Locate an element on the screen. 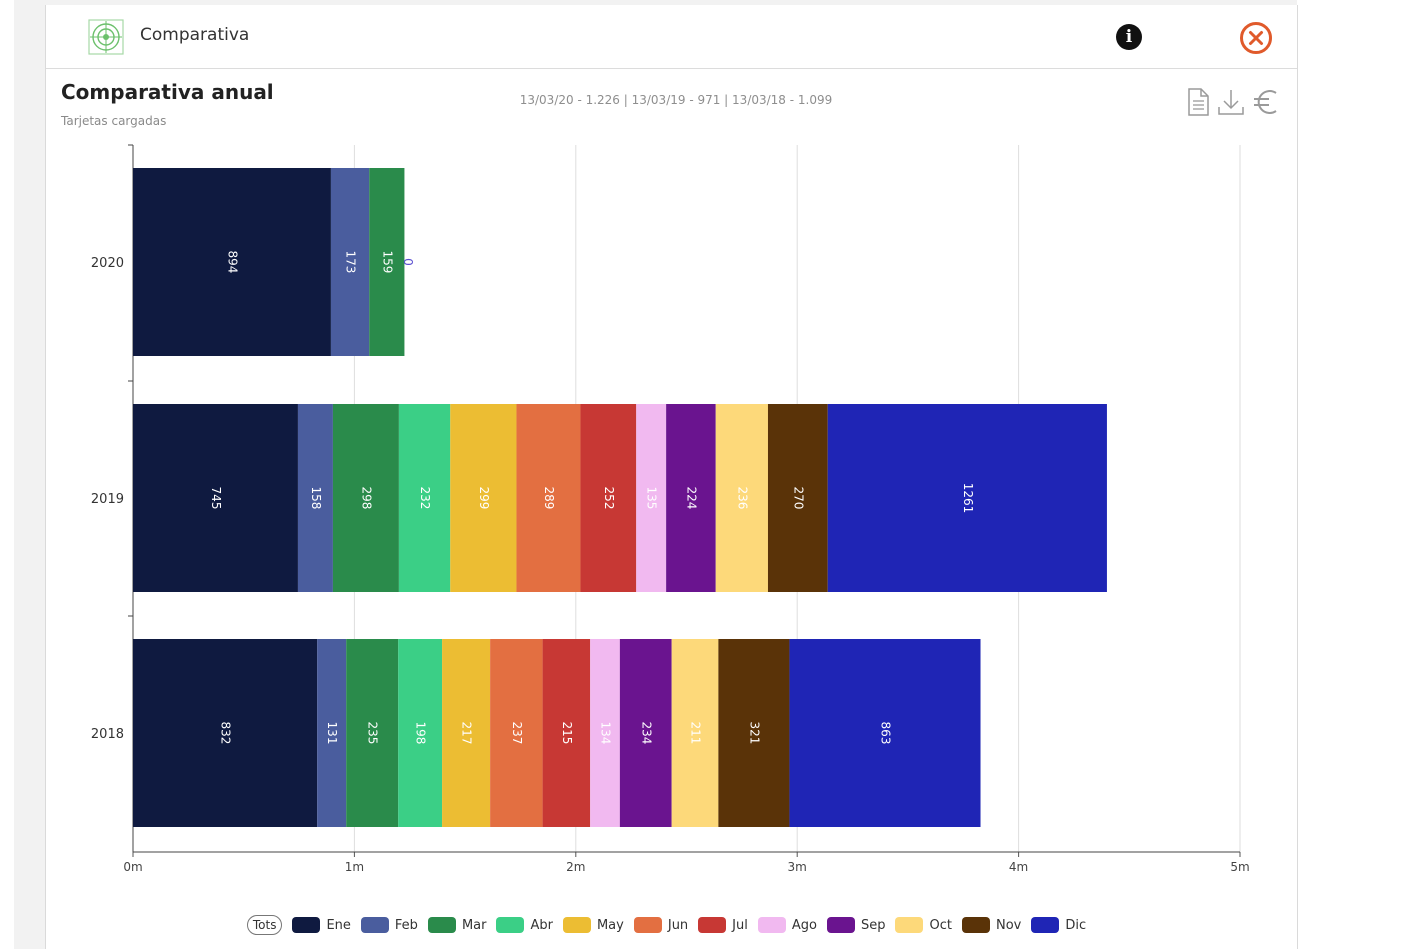 The height and width of the screenshot is (949, 1425). data-label: 234 is located at coordinates (646, 733).